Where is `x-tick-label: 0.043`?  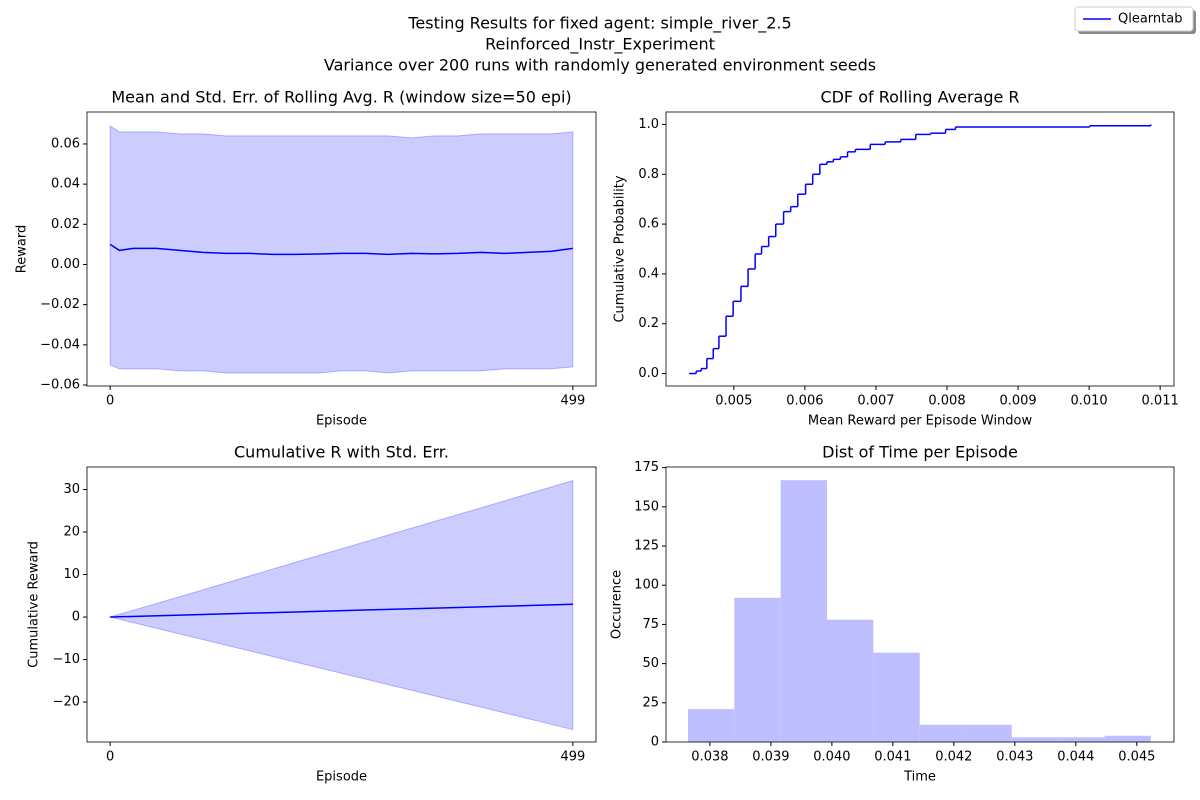 x-tick-label: 0.043 is located at coordinates (1014, 757).